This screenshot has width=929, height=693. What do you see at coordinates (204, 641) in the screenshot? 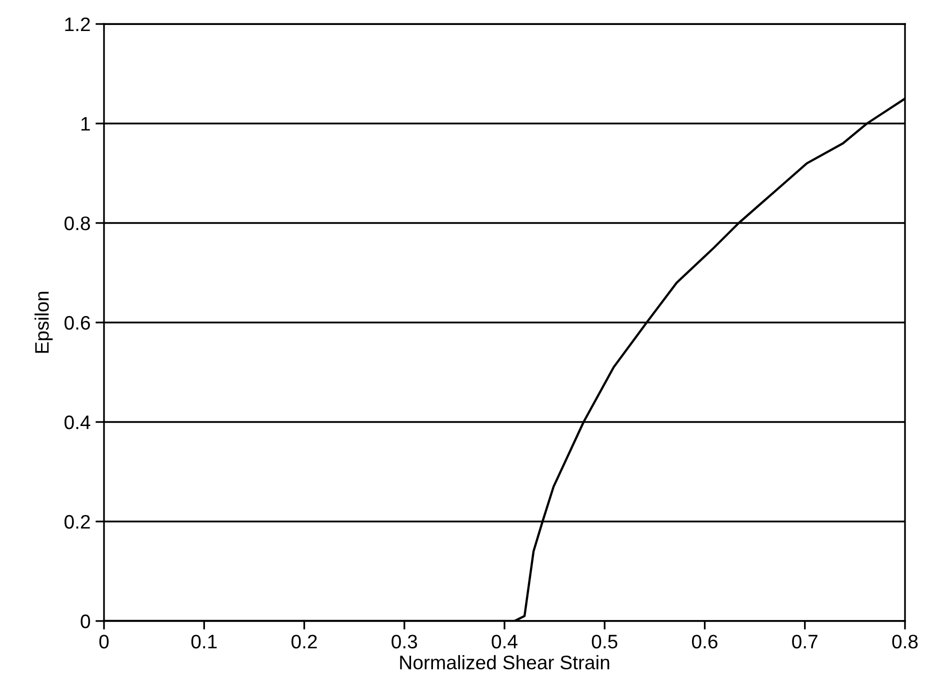
I see `x-tick-label: 0.1` at bounding box center [204, 641].